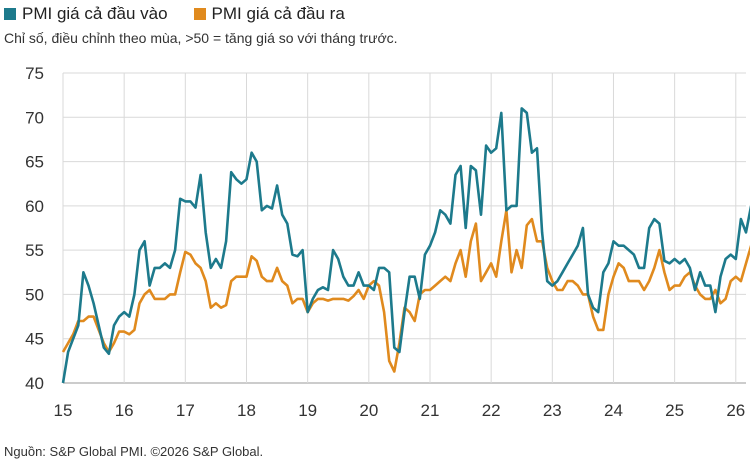 This screenshot has height=467, width=750. Describe the element at coordinates (613, 410) in the screenshot. I see `x-tick-label: 24` at that location.